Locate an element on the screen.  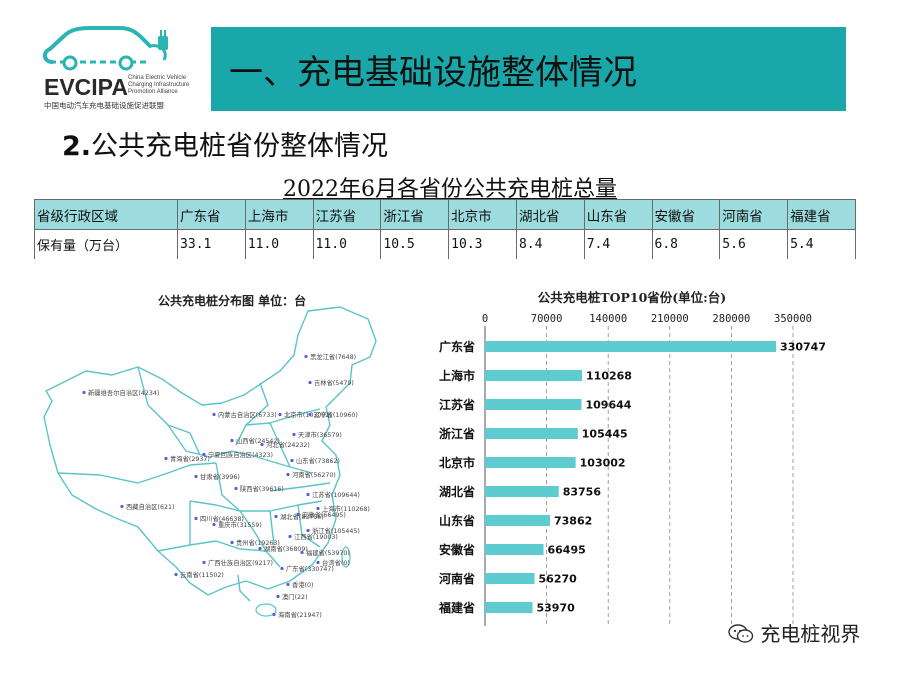
map-label: 吉林省(5479) is located at coordinates (334, 382).